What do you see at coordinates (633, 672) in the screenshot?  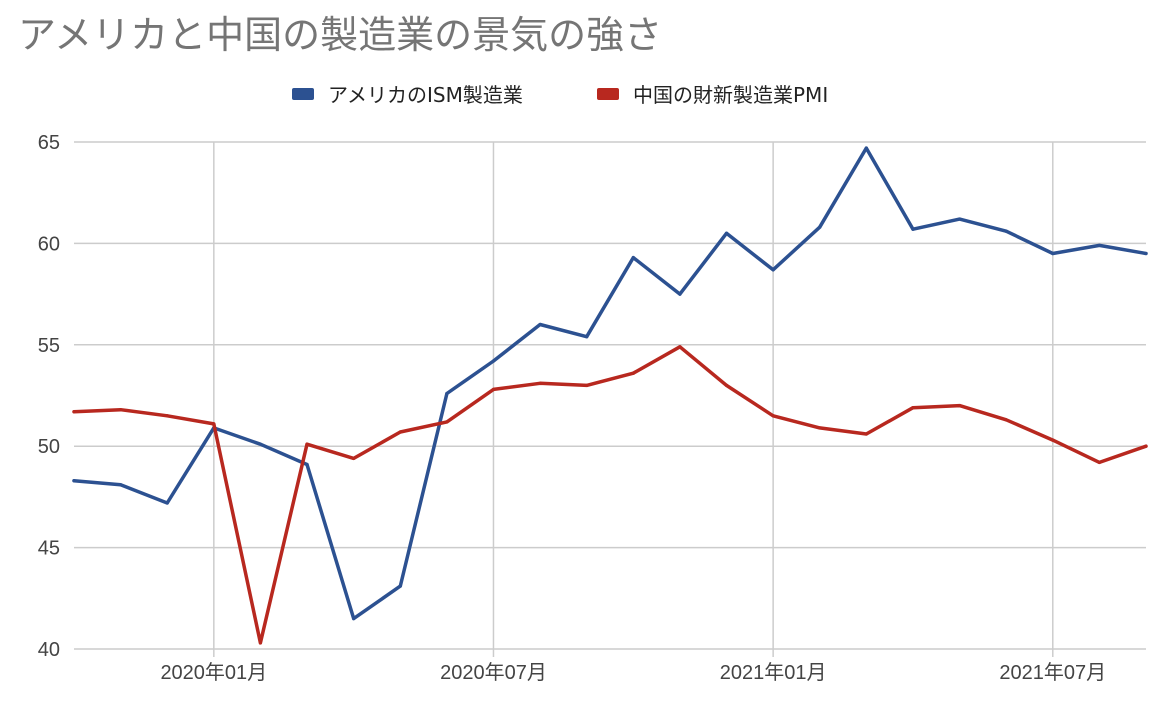 I see `x-axis-ticks: 2020年01月 2020年07月 2021年01月 2021年07月` at bounding box center [633, 672].